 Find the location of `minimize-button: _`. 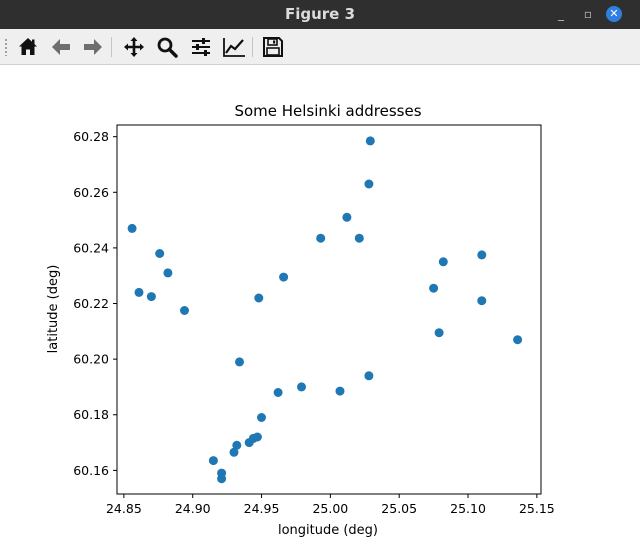

minimize-button: _ is located at coordinates (561, 14).